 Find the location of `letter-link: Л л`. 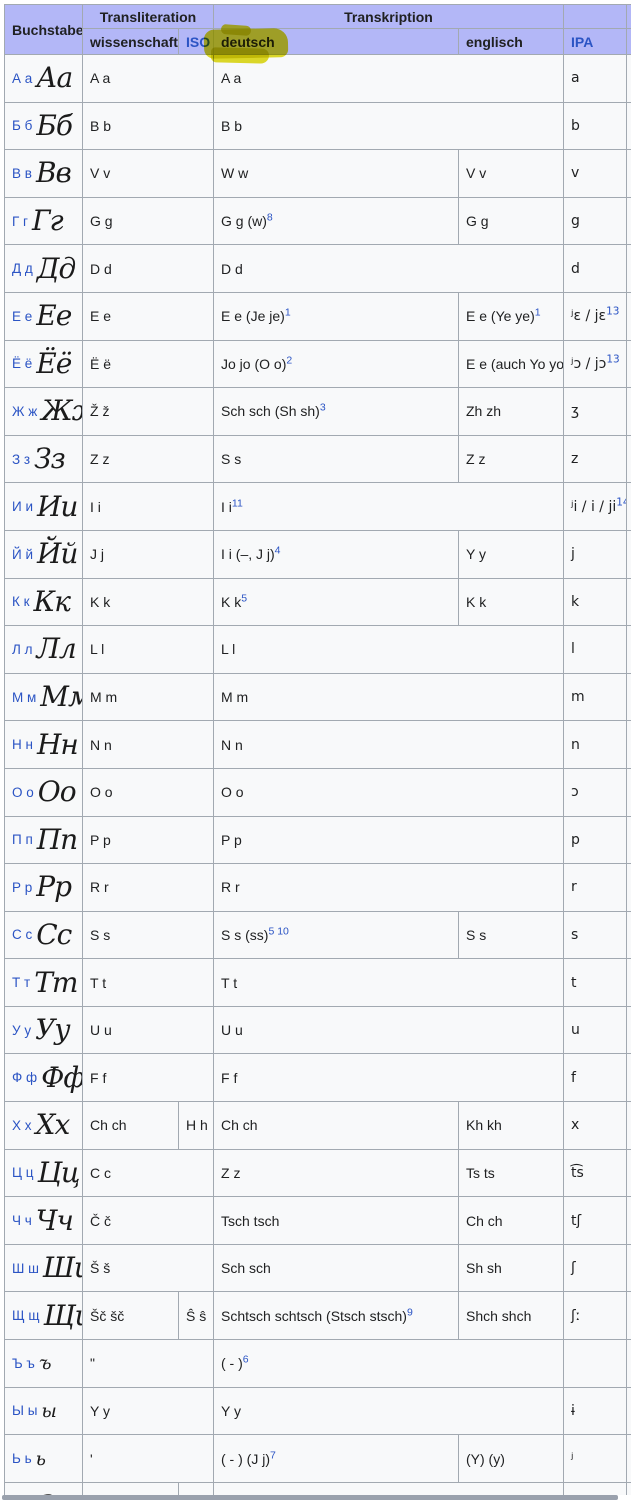

letter-link: Л л is located at coordinates (22, 649).